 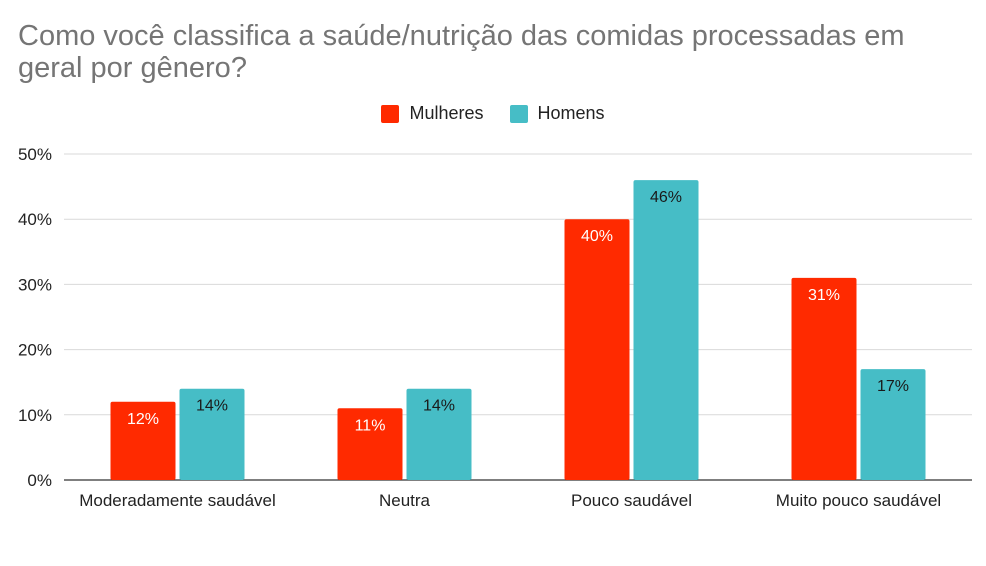 I want to click on legend-item-mulheres: Mulheres, so click(x=432, y=113).